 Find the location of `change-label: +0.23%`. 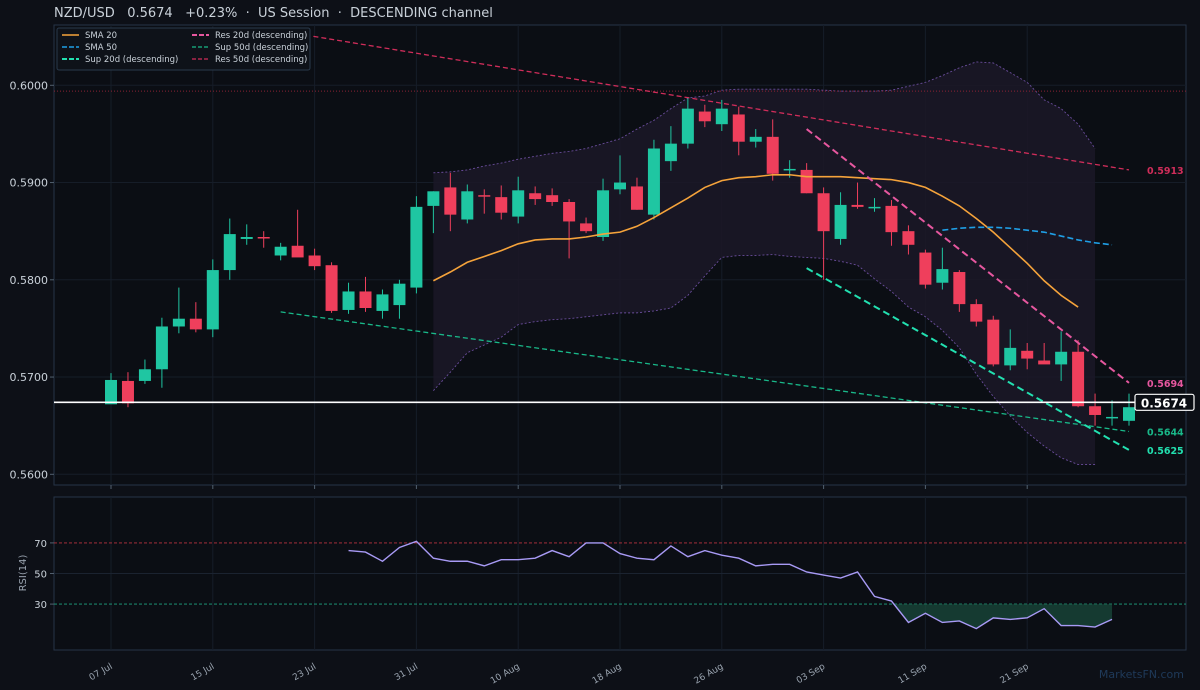

change-label: +0.23% is located at coordinates (211, 13).